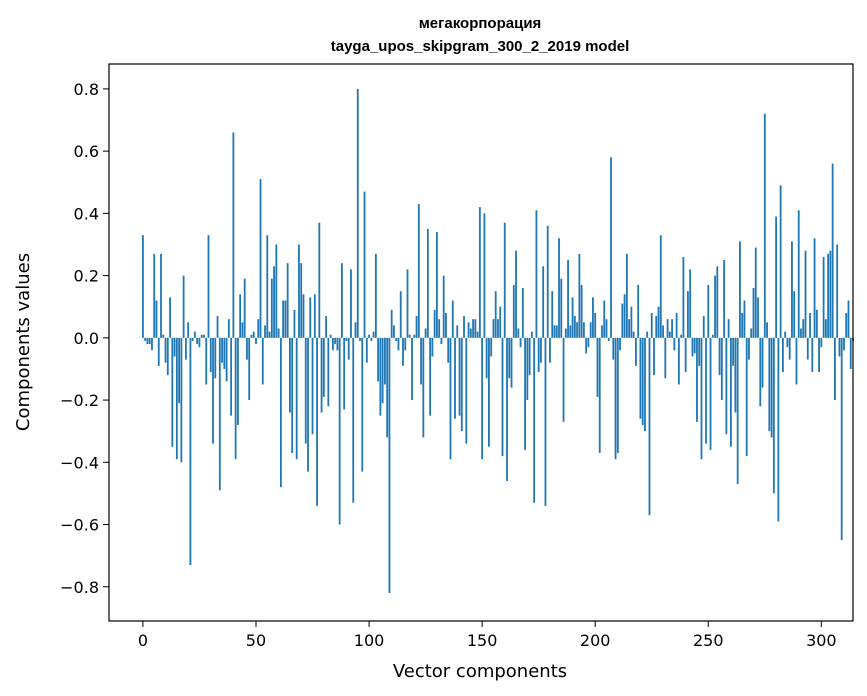 The height and width of the screenshot is (696, 867). I want to click on x-tick-label: 200, so click(595, 640).